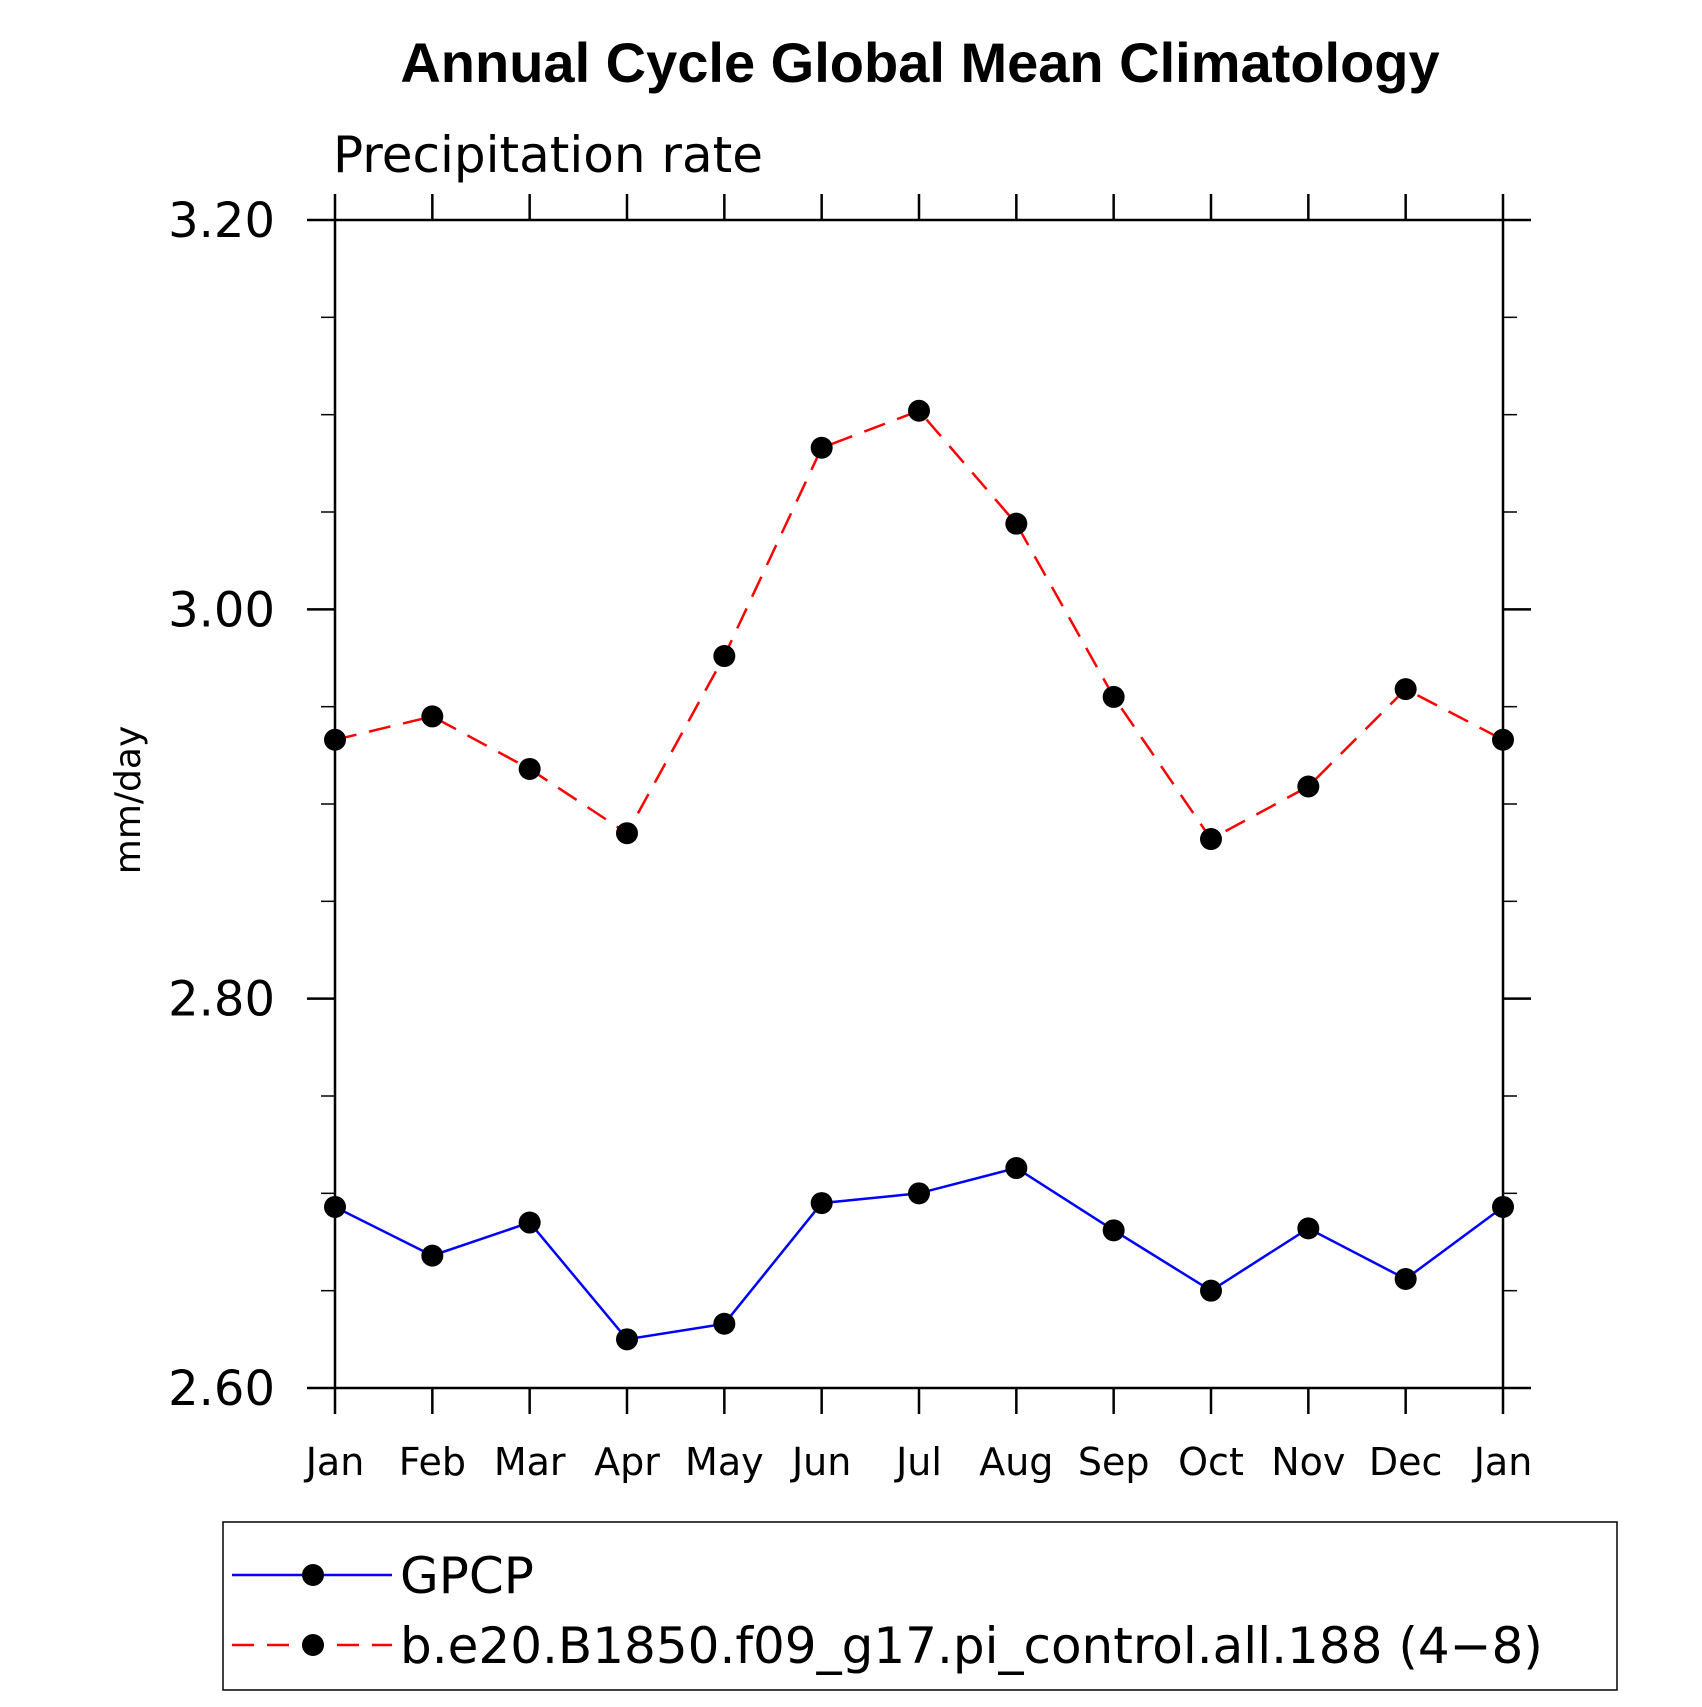 The height and width of the screenshot is (1707, 1702). I want to click on x-tick-label: Sep, so click(1114, 1462).